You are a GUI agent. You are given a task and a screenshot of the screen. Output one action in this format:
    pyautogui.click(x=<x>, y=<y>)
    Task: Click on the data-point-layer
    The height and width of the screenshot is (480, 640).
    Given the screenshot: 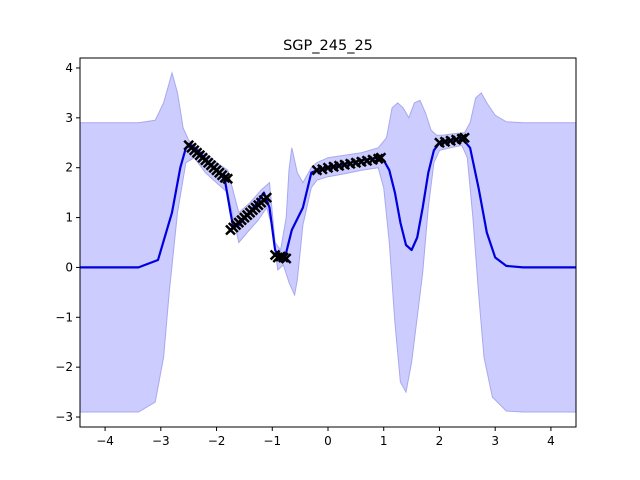 What is the action you would take?
    pyautogui.click(x=326, y=198)
    